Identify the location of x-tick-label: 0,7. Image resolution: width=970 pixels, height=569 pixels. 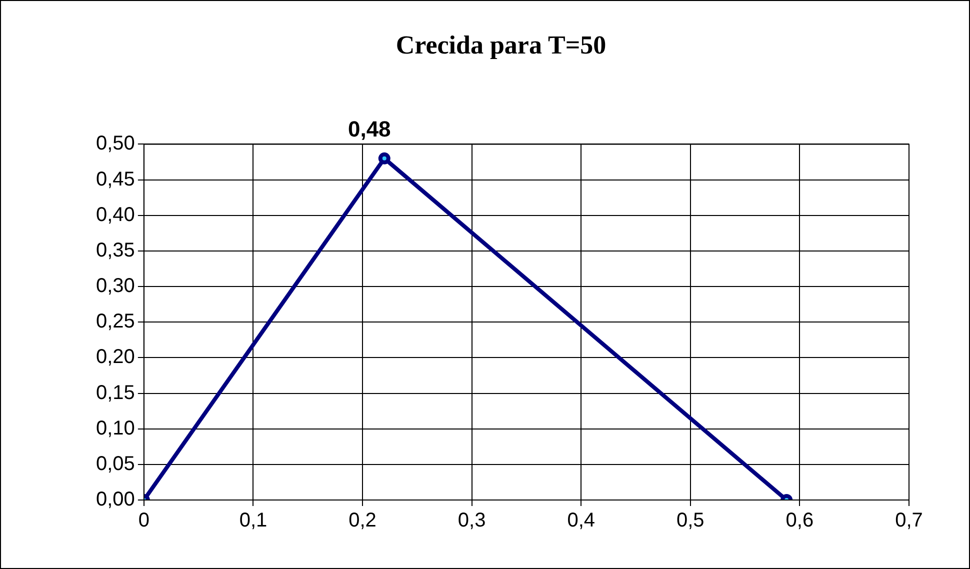
(909, 521).